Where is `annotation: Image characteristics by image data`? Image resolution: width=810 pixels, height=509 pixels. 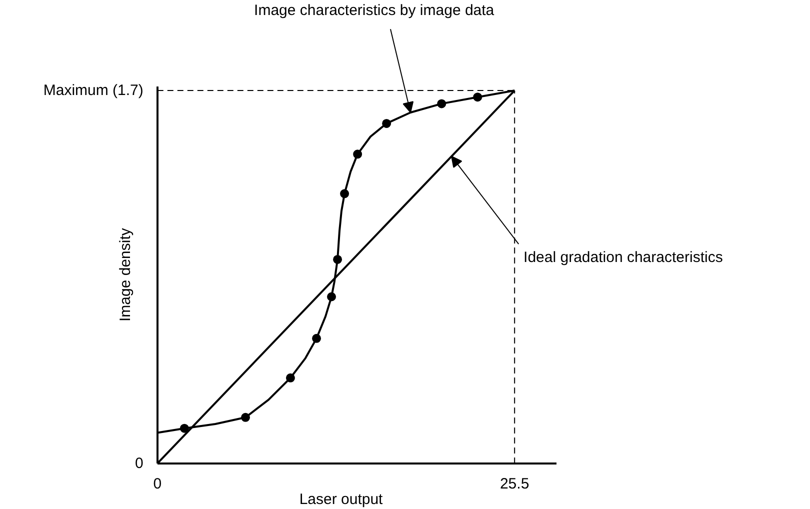 annotation: Image characteristics by image data is located at coordinates (374, 10).